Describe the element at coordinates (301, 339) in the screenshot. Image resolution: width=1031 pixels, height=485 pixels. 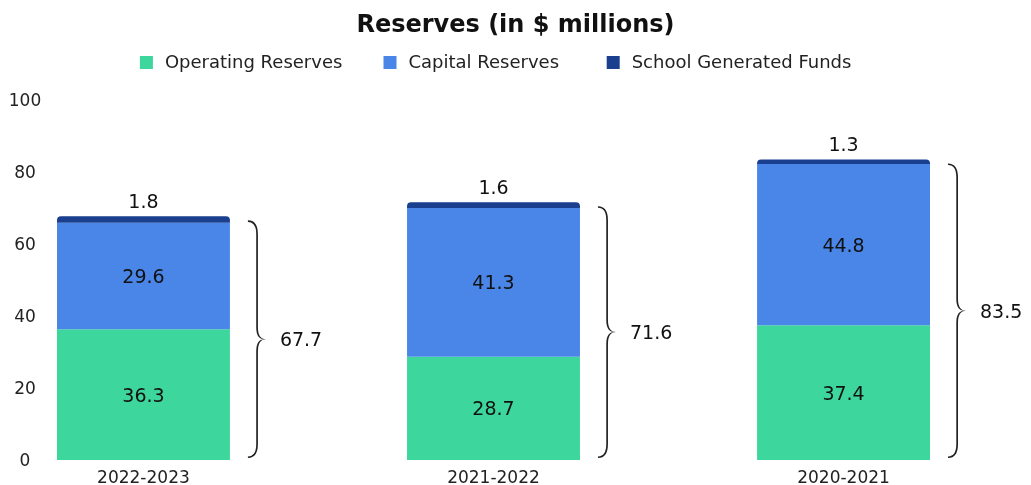
I see `total-label: 67.7` at that location.